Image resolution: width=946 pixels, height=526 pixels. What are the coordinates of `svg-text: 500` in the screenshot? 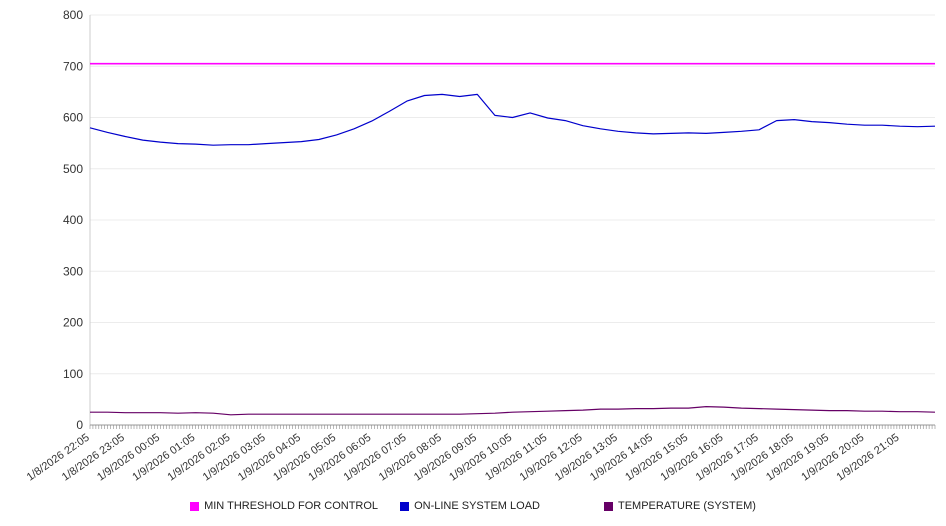 It's located at (73, 169).